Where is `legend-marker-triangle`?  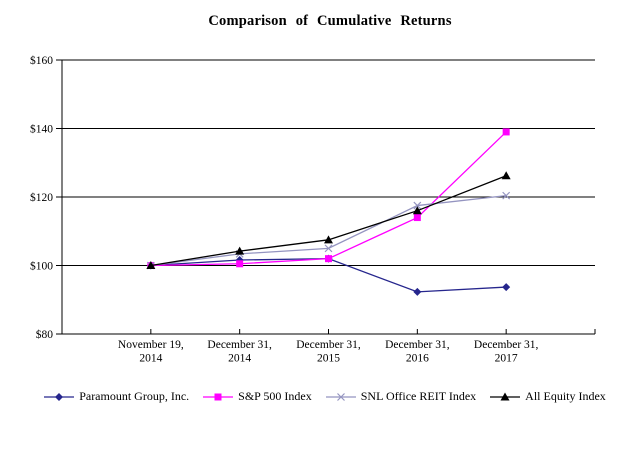 legend-marker-triangle is located at coordinates (505, 396).